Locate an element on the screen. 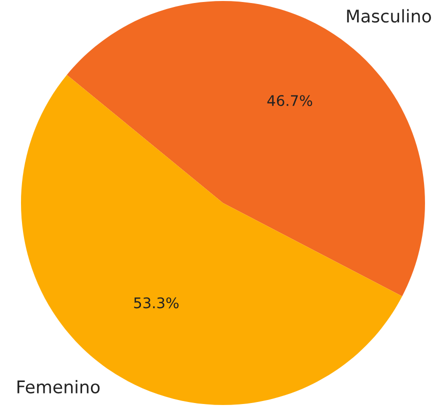  slice-label: Masculino is located at coordinates (389, 16).